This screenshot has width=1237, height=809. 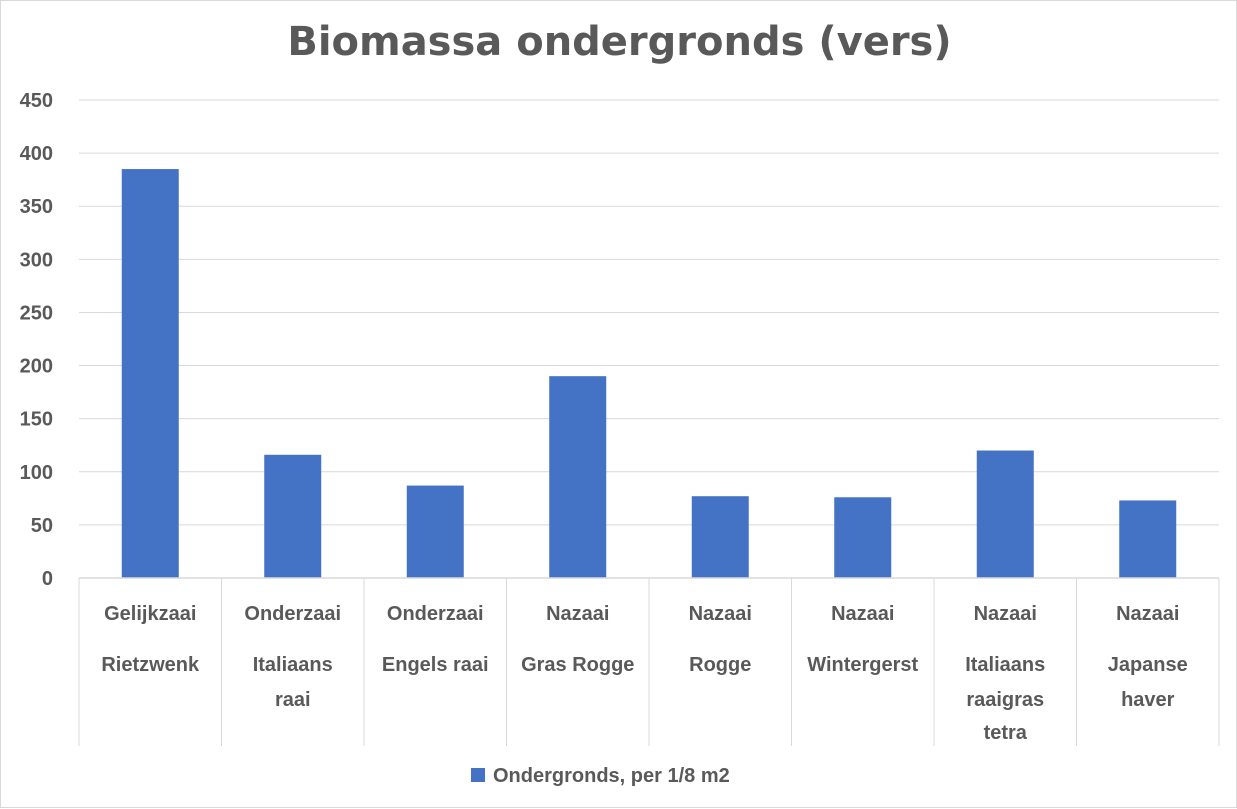 What do you see at coordinates (36, 101) in the screenshot?
I see `y-tick-label: 450` at bounding box center [36, 101].